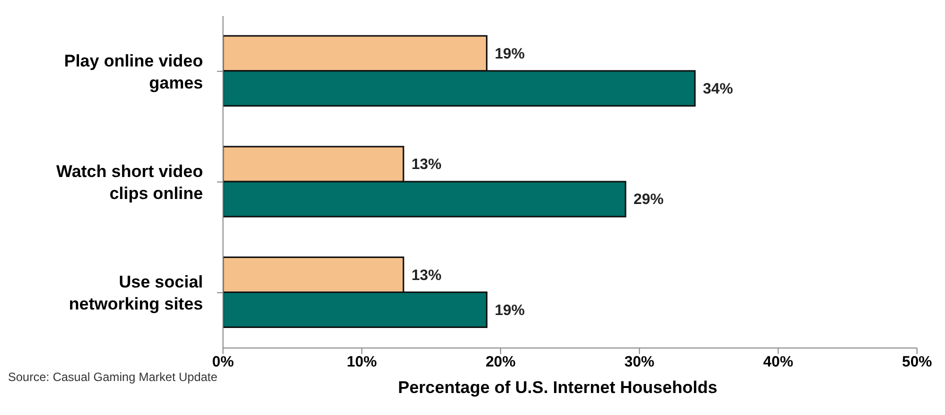 The image size is (945, 415). Describe the element at coordinates (558, 388) in the screenshot. I see `x-axis-title: Percentage of U.S. Internet Households` at that location.